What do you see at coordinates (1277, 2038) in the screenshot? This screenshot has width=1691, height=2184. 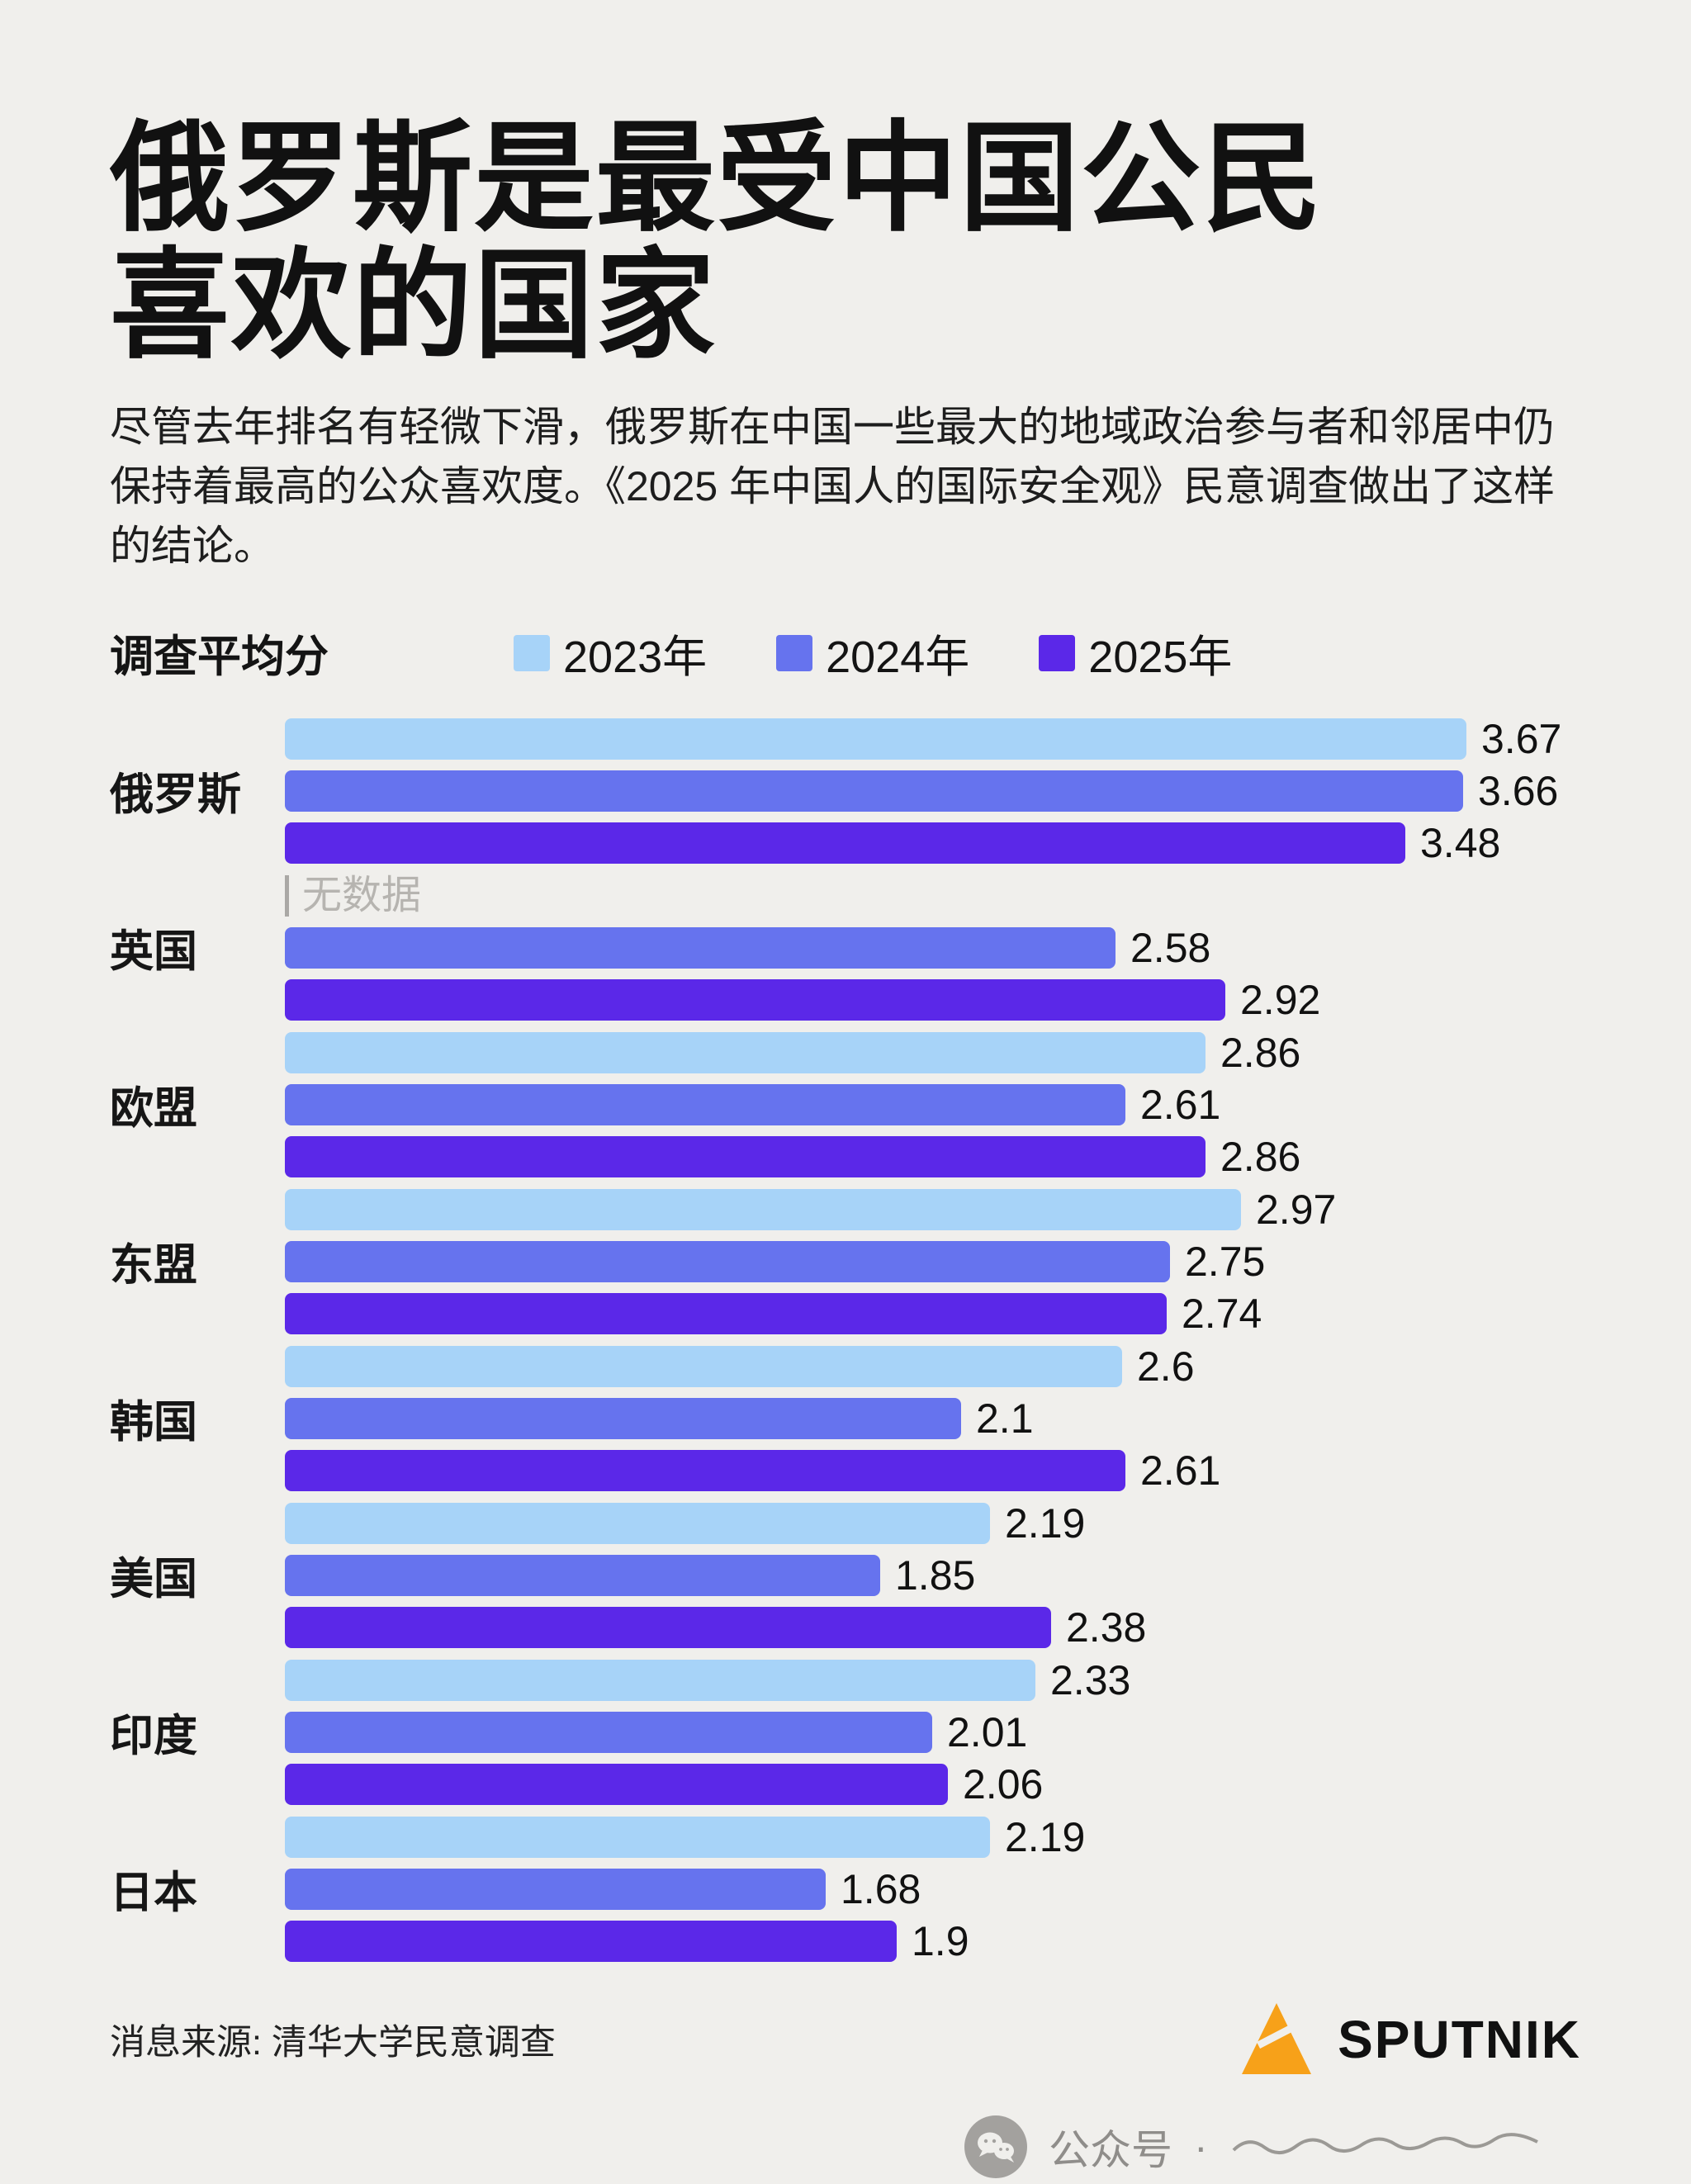 I see `sputnik-logo-icon` at bounding box center [1277, 2038].